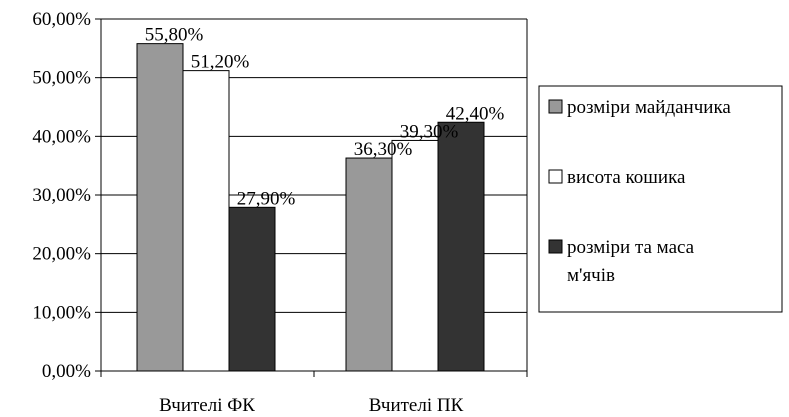 This screenshot has height=417, width=789. I want to click on y-tick-label: 0,00%, so click(66, 371).